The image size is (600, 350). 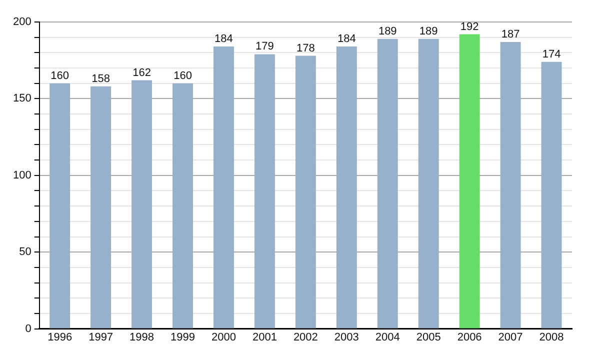 What do you see at coordinates (141, 72) in the screenshot?
I see `data-label: 162` at bounding box center [141, 72].